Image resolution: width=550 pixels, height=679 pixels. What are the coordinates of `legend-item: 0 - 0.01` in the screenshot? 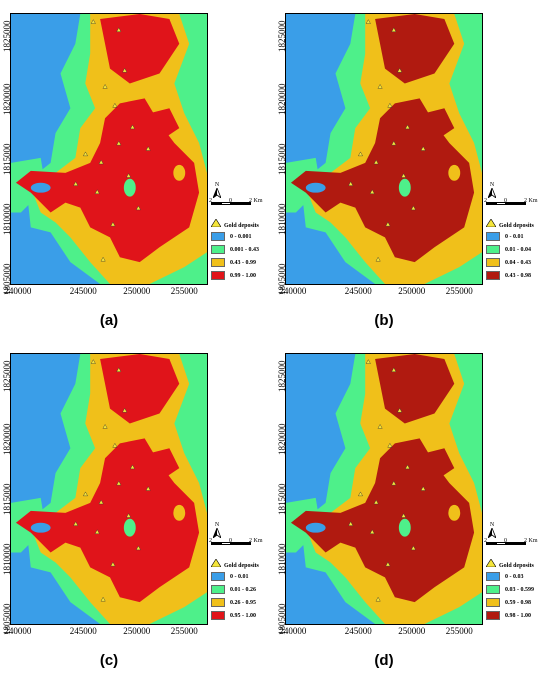 It's located at (230, 577).